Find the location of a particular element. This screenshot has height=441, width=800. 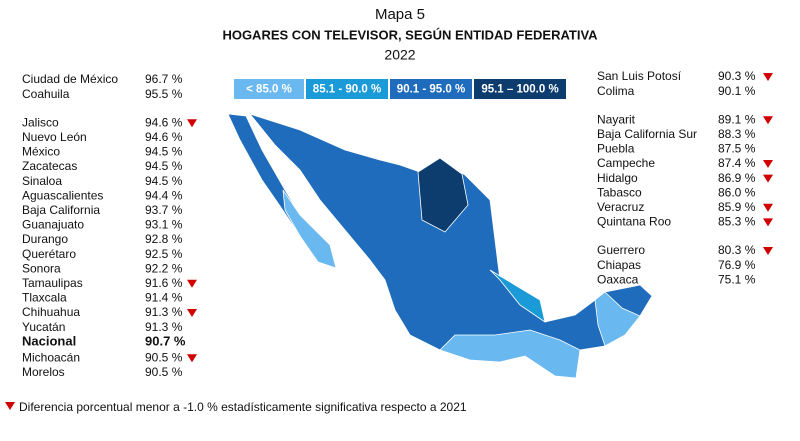

entity-name: Ciudad de México is located at coordinates (70, 79).